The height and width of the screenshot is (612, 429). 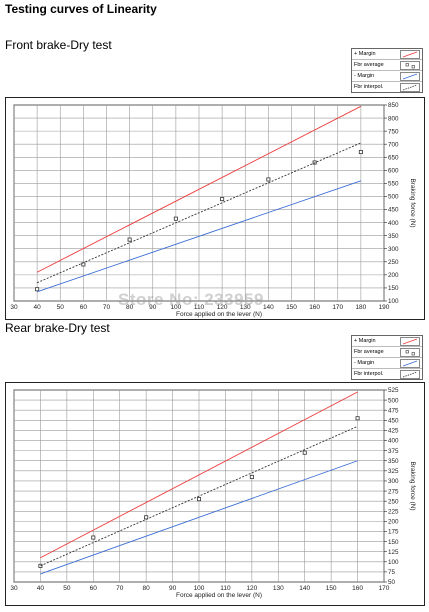 I want to click on y-tick-label: 700, so click(x=393, y=144).